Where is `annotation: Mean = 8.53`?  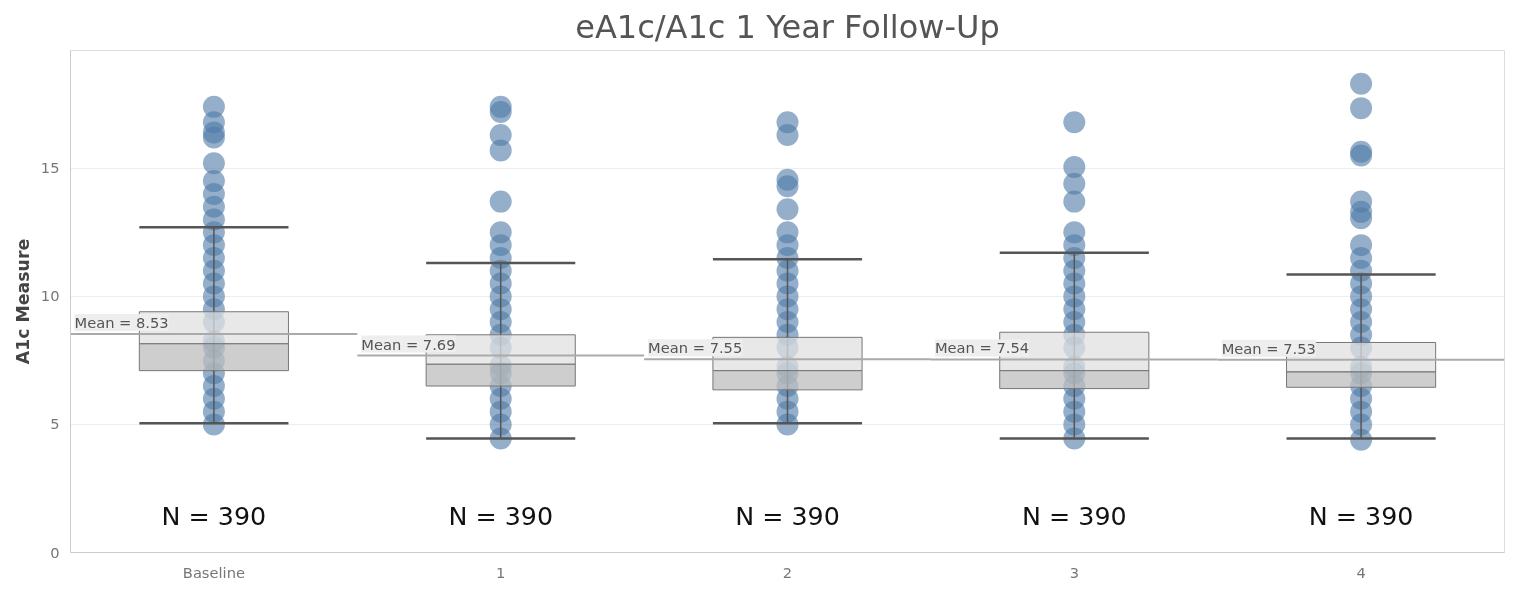
annotation: Mean = 8.53 is located at coordinates (121, 323).